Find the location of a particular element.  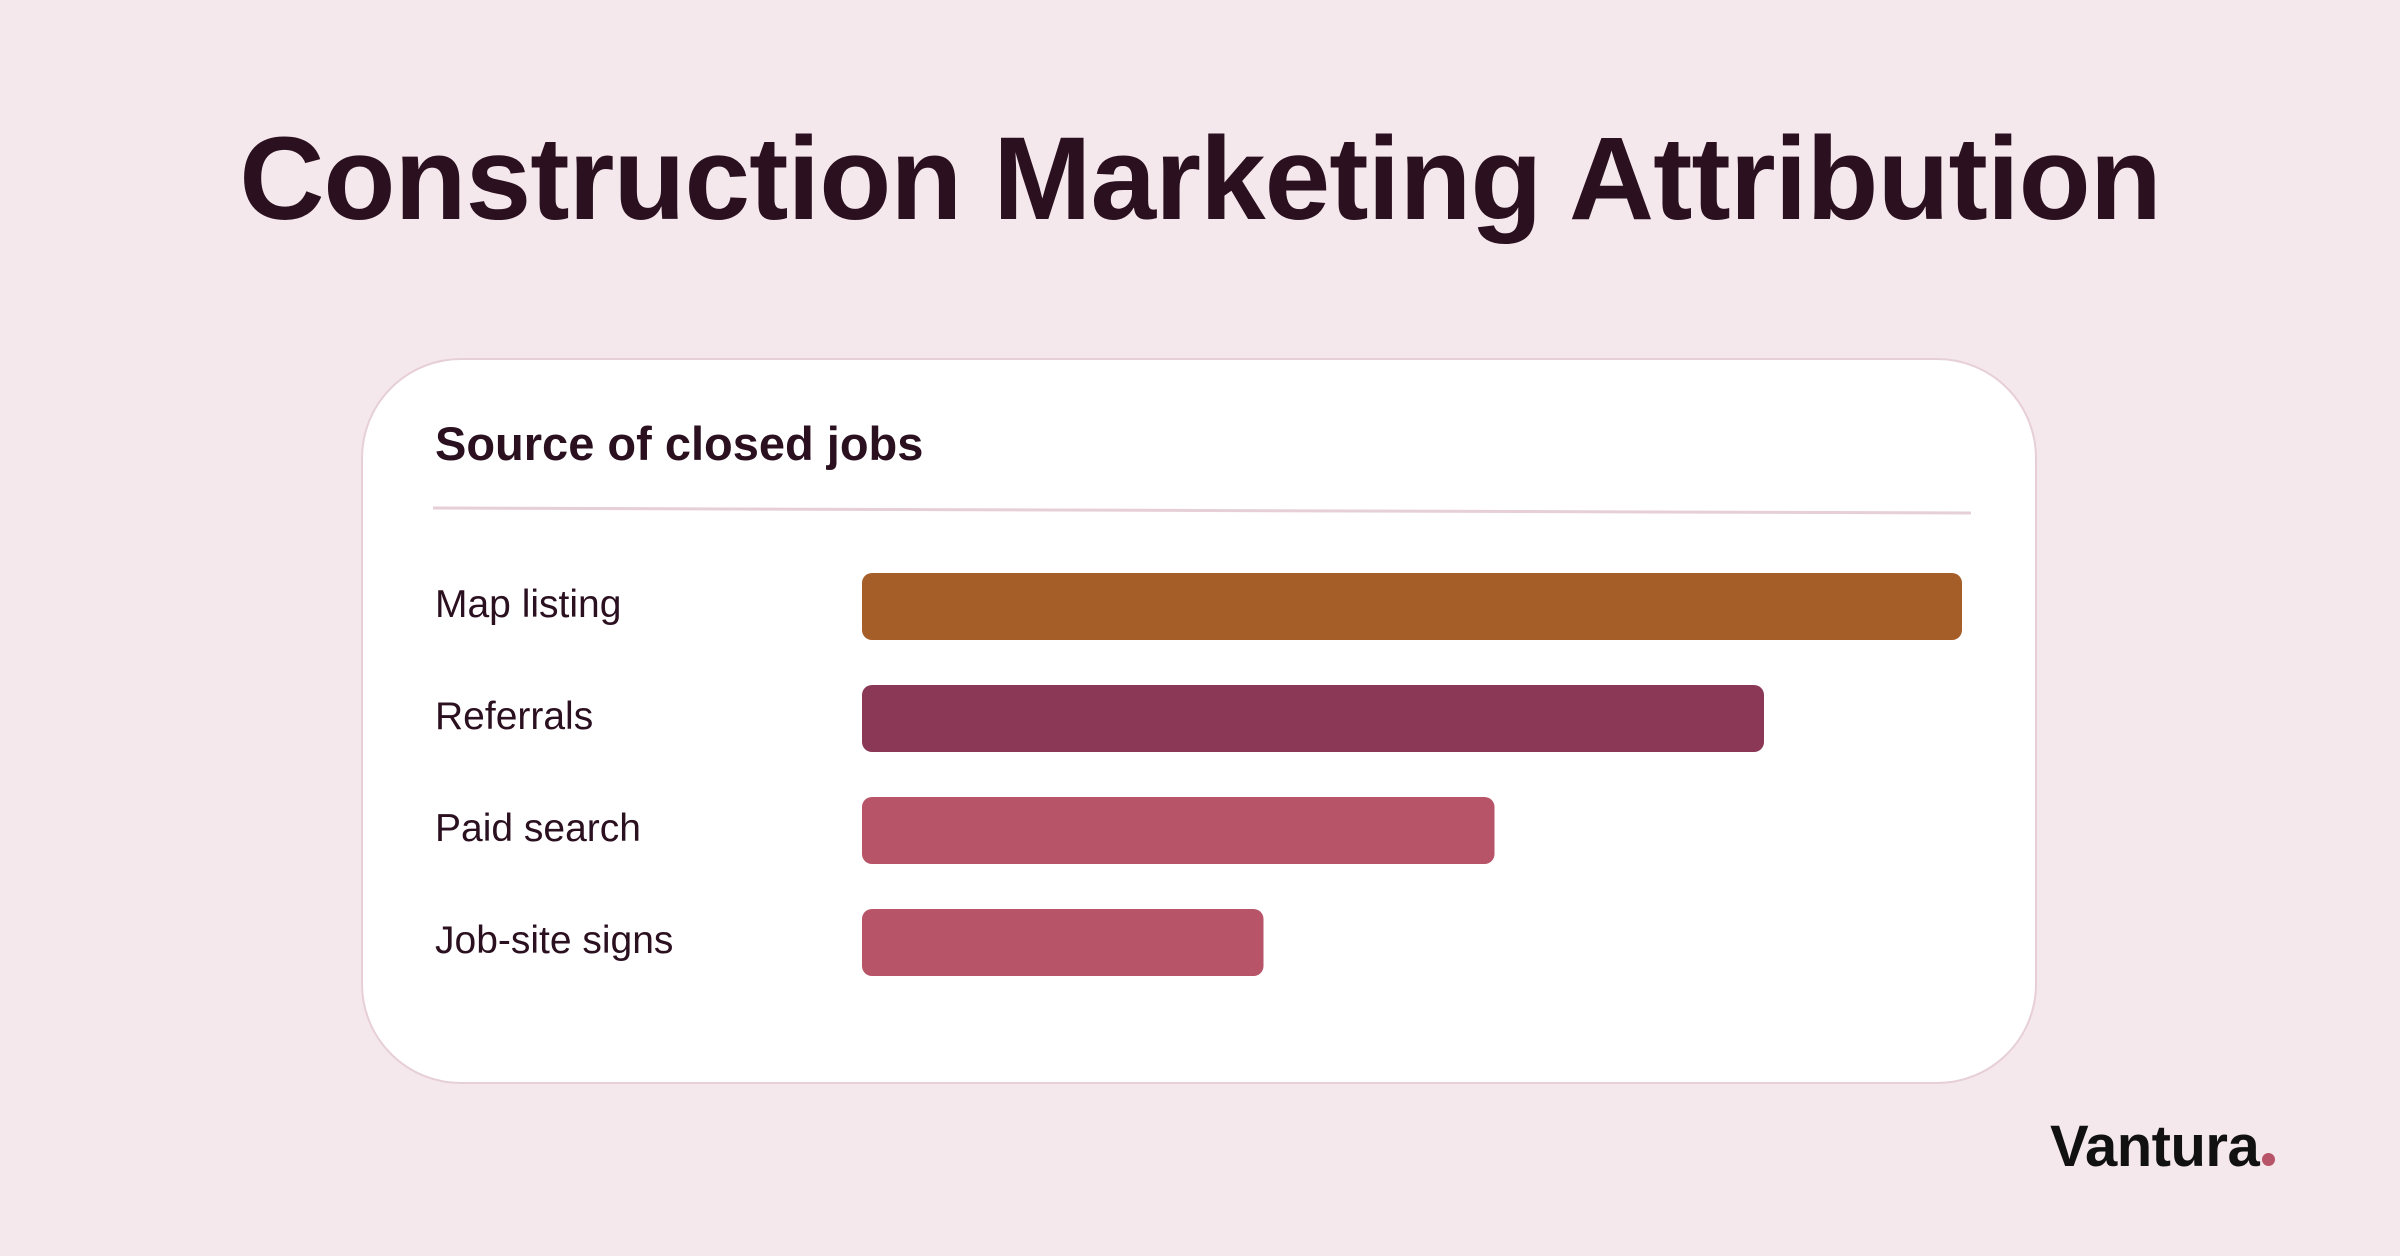

bar-label-3: Job-site signs is located at coordinates (554, 940).